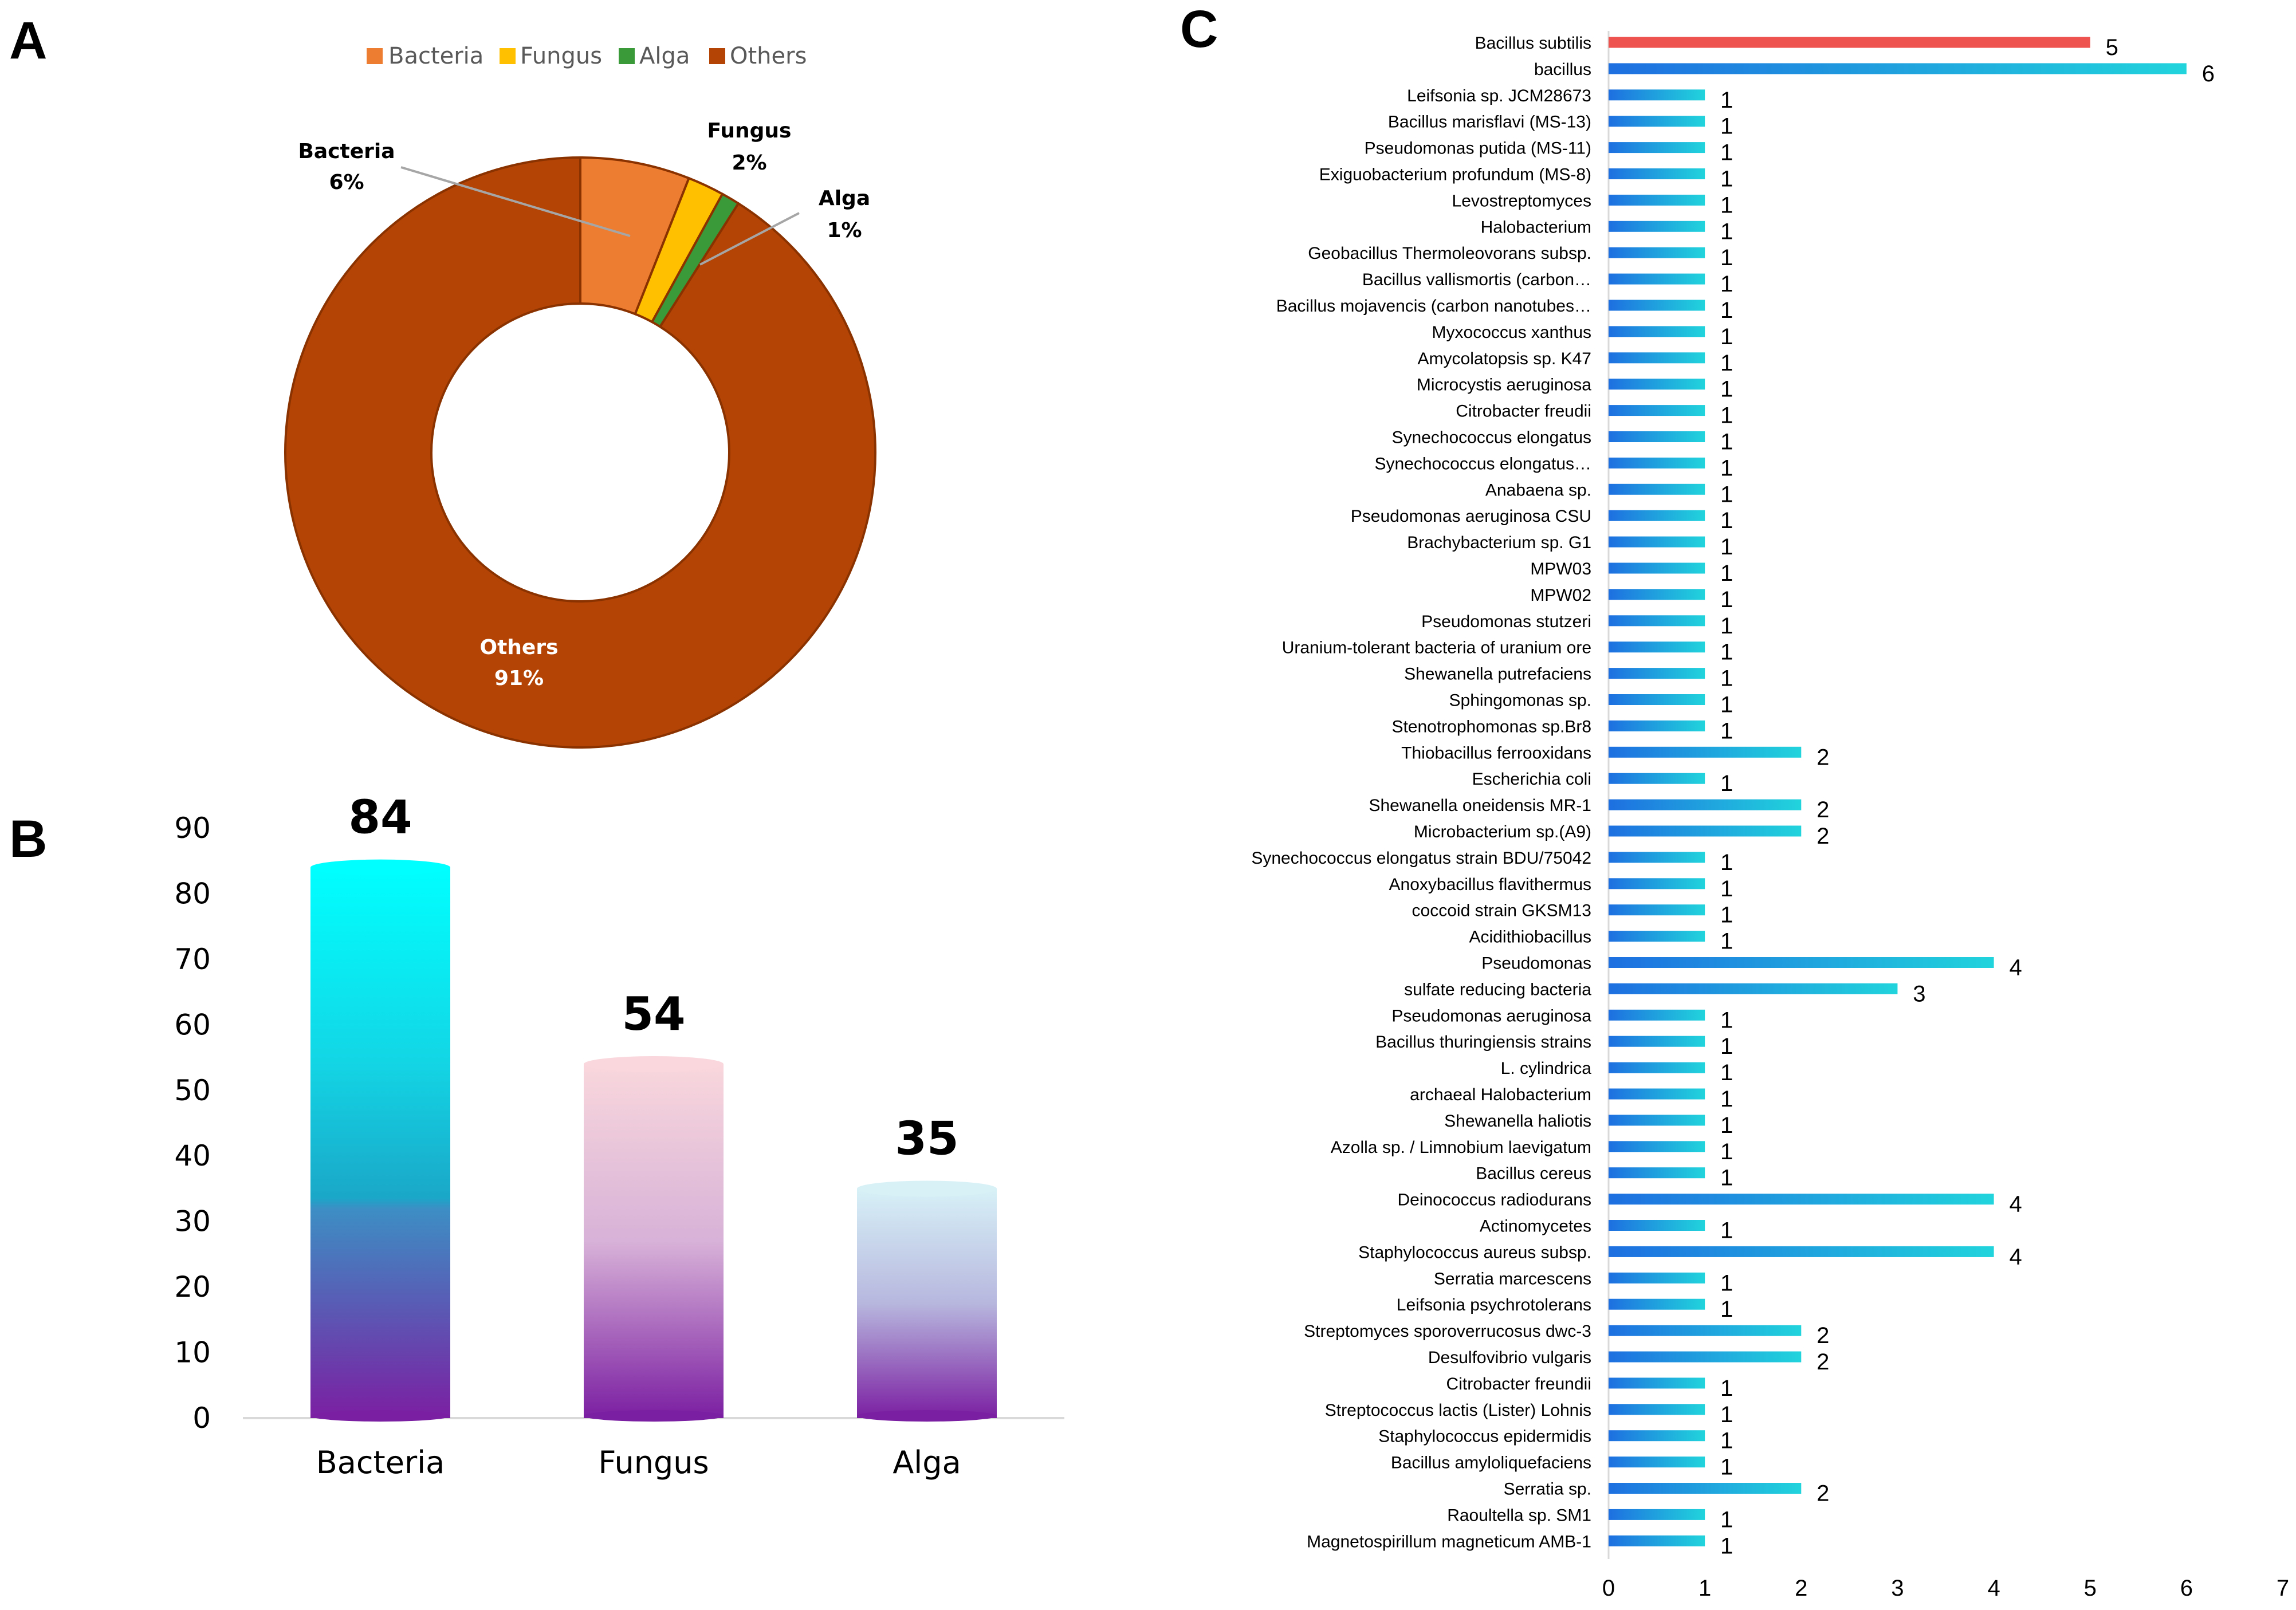 This screenshot has width=2296, height=1610. I want to click on hbar-row: Pseudomonas aeruginosa 1, so click(1562, 1020).